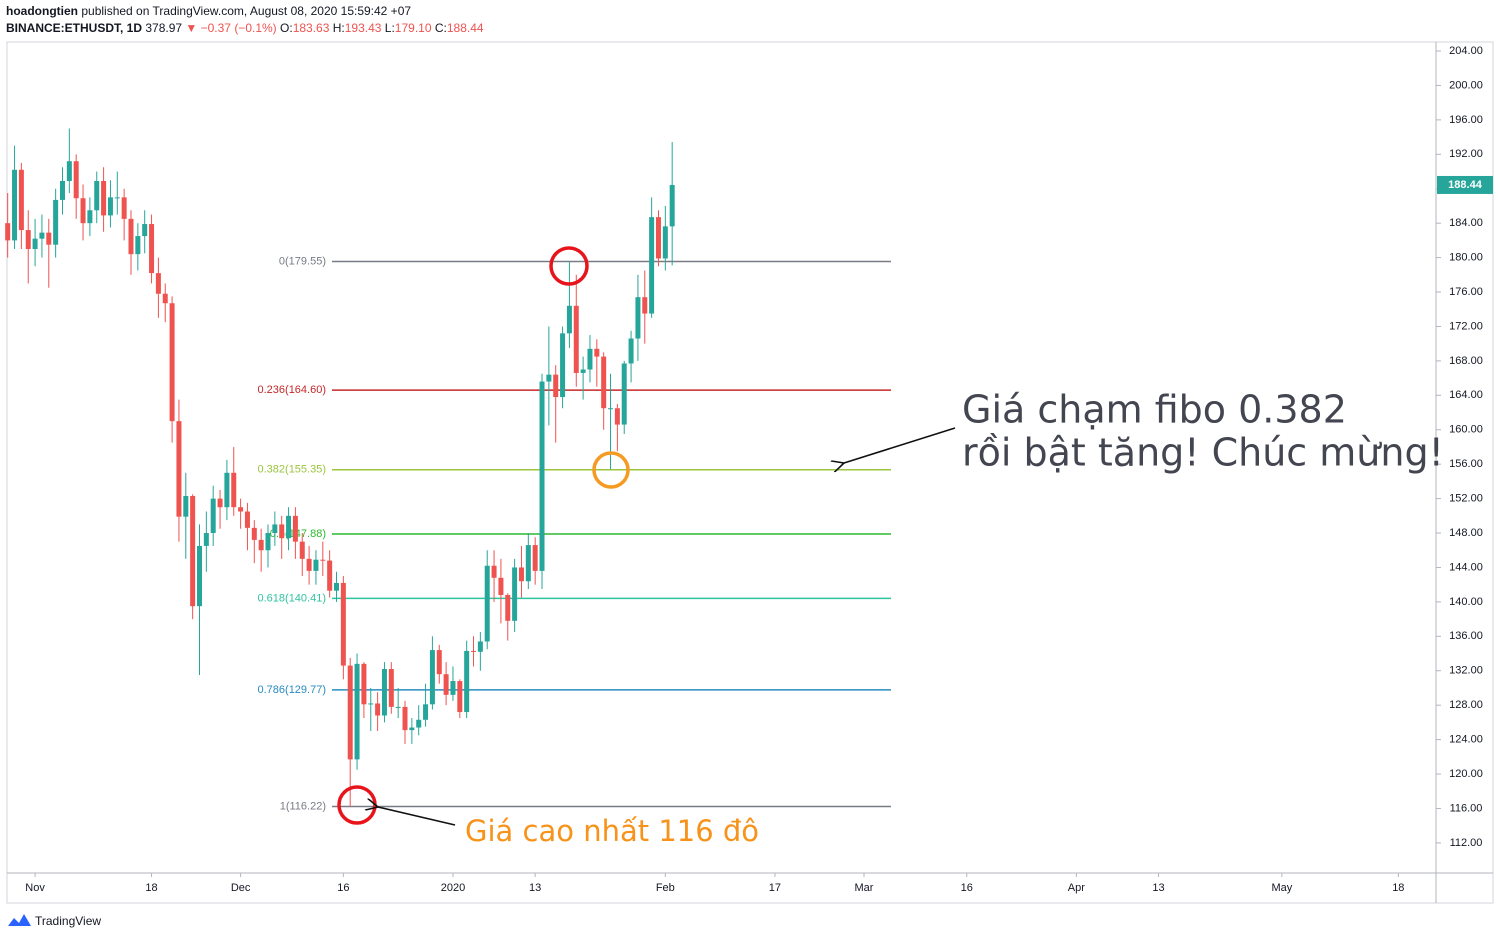  Describe the element at coordinates (1203, 453) in the screenshot. I see `annotation: rồi bật tăng! Chúc mừng!` at that location.